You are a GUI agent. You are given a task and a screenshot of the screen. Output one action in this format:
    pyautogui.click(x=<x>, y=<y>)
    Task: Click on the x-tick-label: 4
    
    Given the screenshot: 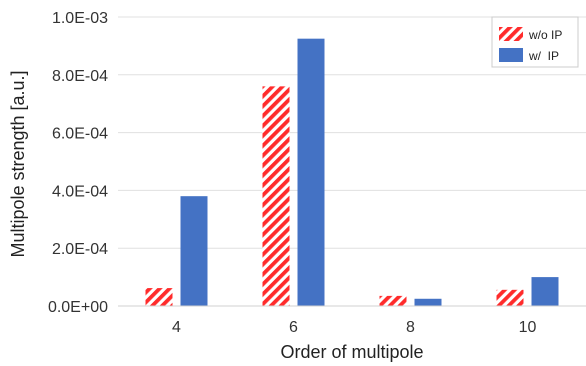 What is the action you would take?
    pyautogui.click(x=176, y=327)
    